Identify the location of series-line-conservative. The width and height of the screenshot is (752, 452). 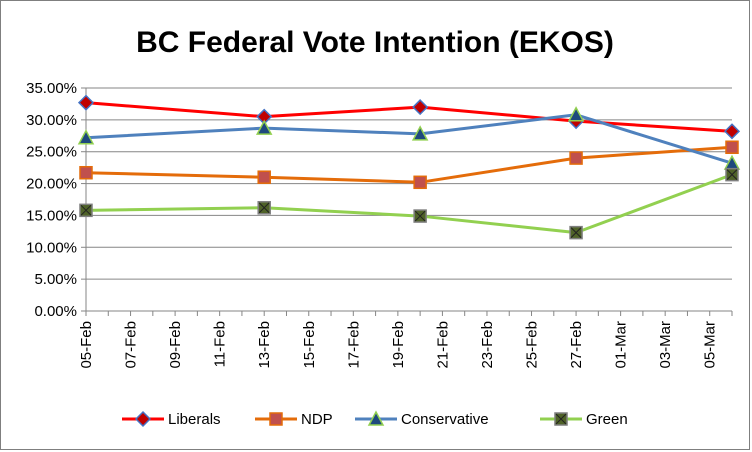
(409, 139).